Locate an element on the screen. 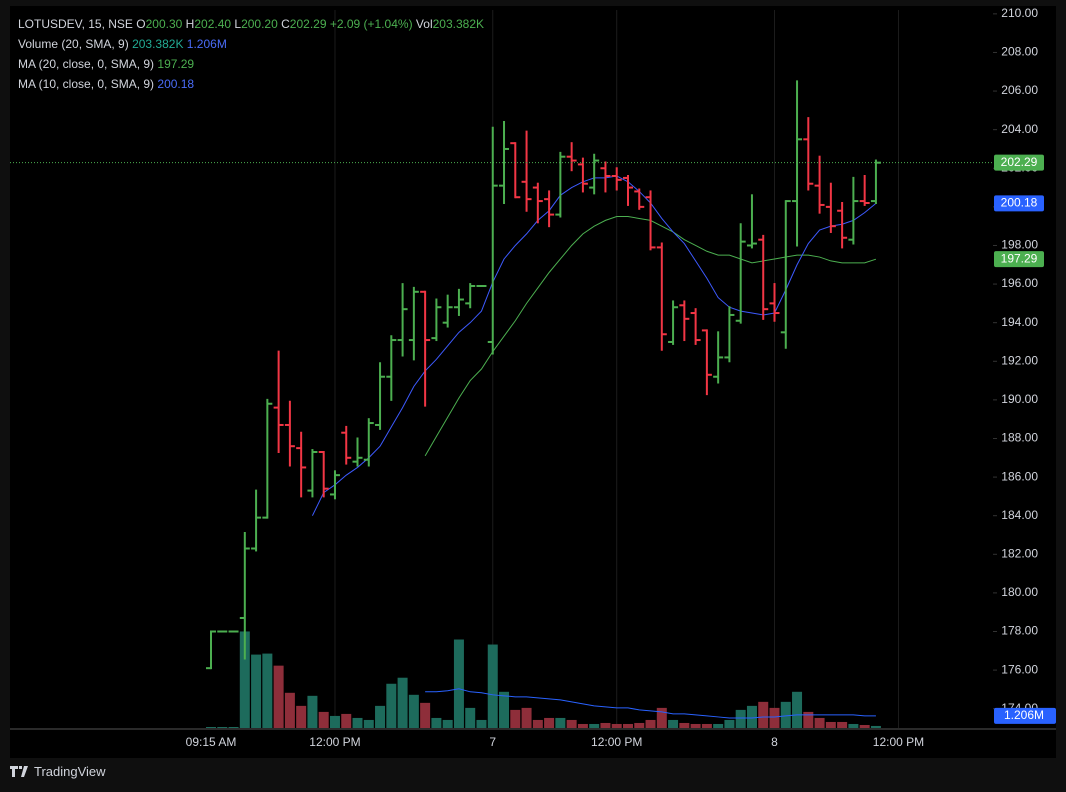 This screenshot has width=1066, height=792. logo is located at coordinates (19, 771).